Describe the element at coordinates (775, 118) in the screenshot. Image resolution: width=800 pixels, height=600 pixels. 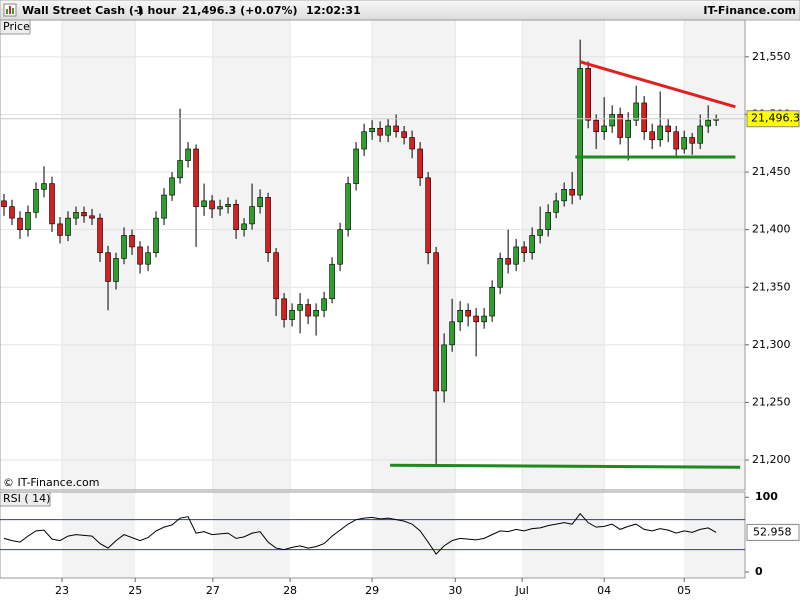
I see `last-price-label: 21,496.3` at that location.